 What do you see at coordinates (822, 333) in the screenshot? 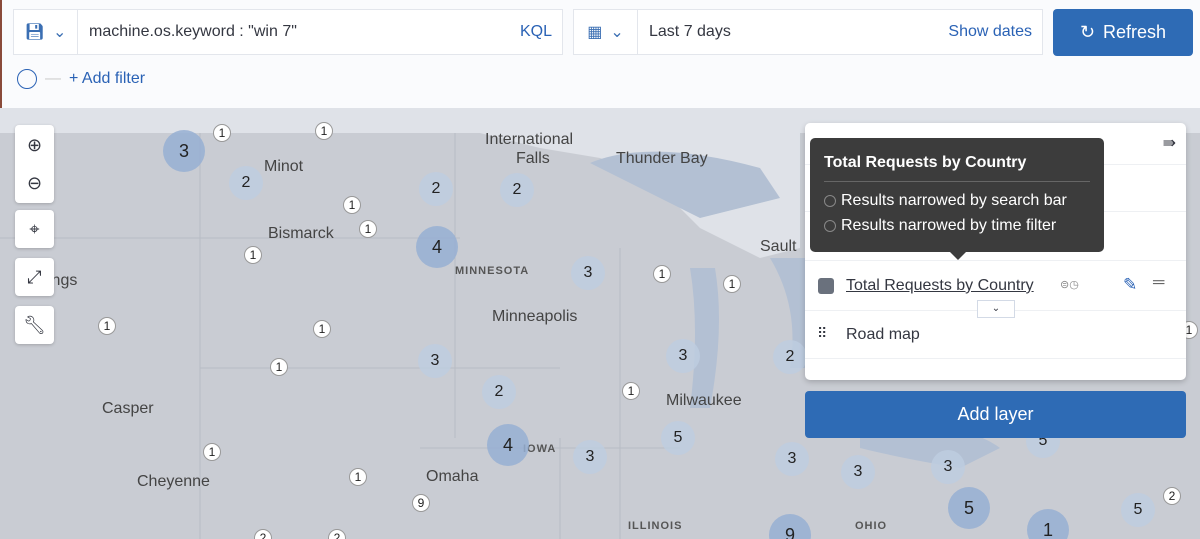
I see `grid-icon: ⠿` at bounding box center [822, 333].